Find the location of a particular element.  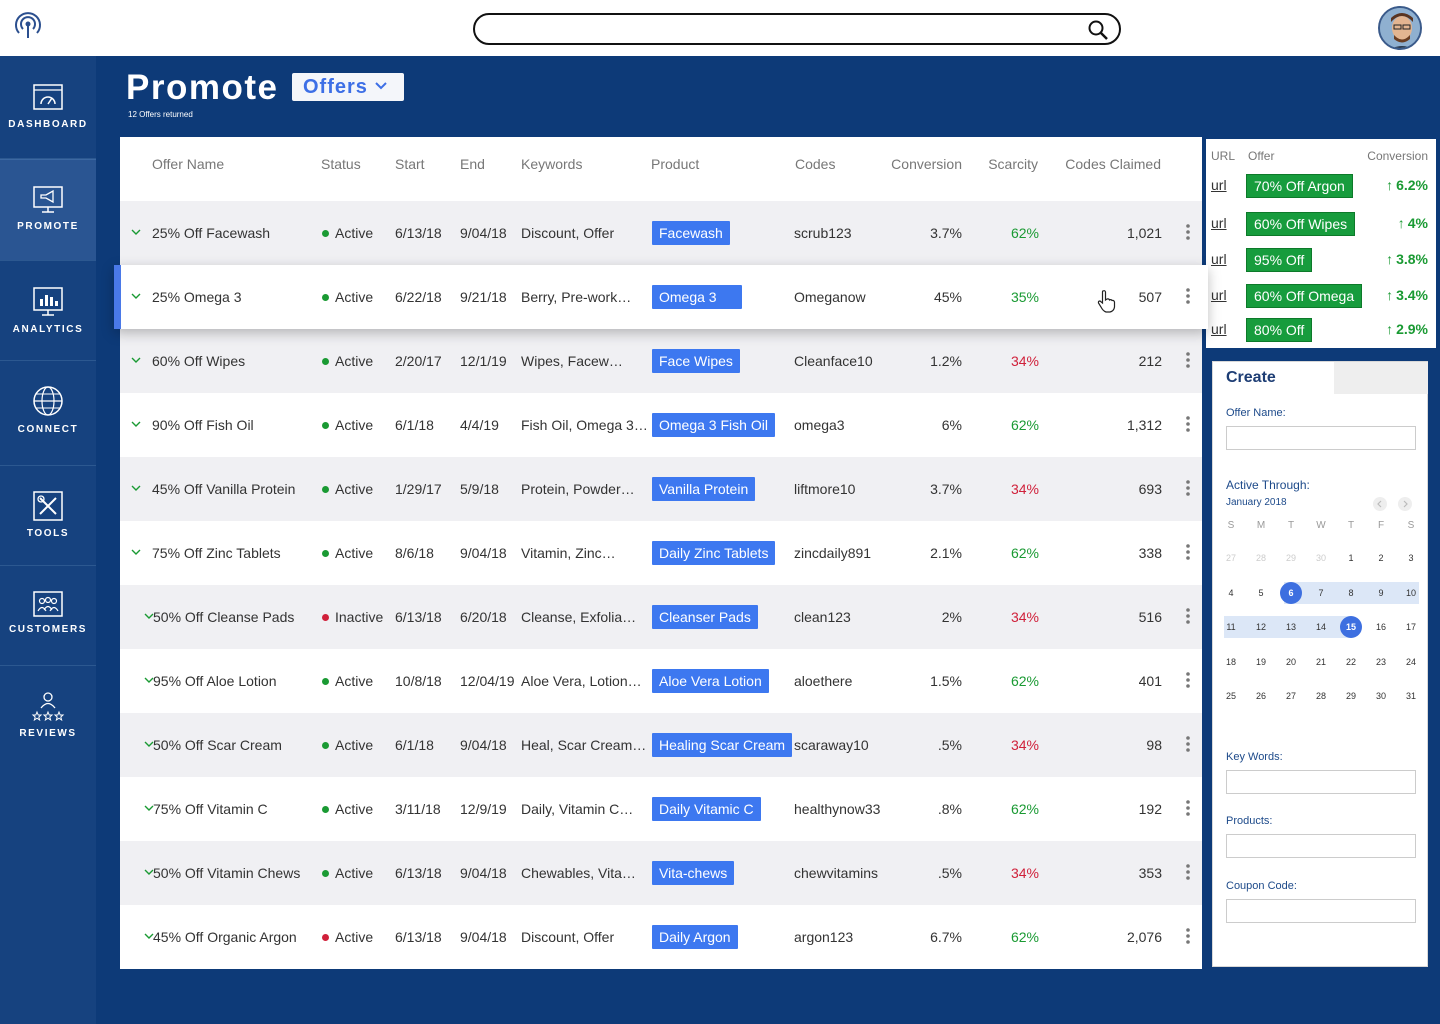

calendar-day: 17 is located at coordinates (1410, 627).